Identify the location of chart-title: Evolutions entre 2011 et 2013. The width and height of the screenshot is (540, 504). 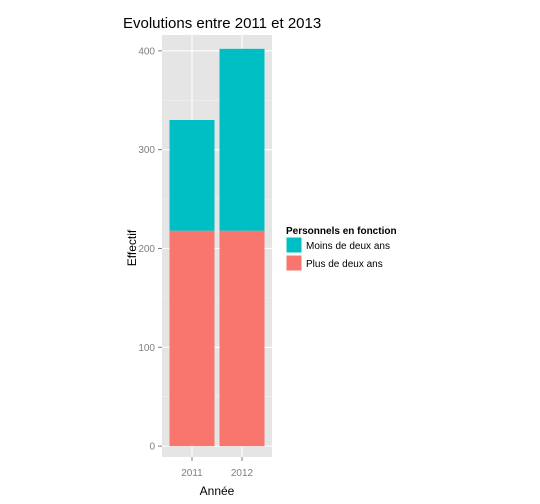
(222, 23).